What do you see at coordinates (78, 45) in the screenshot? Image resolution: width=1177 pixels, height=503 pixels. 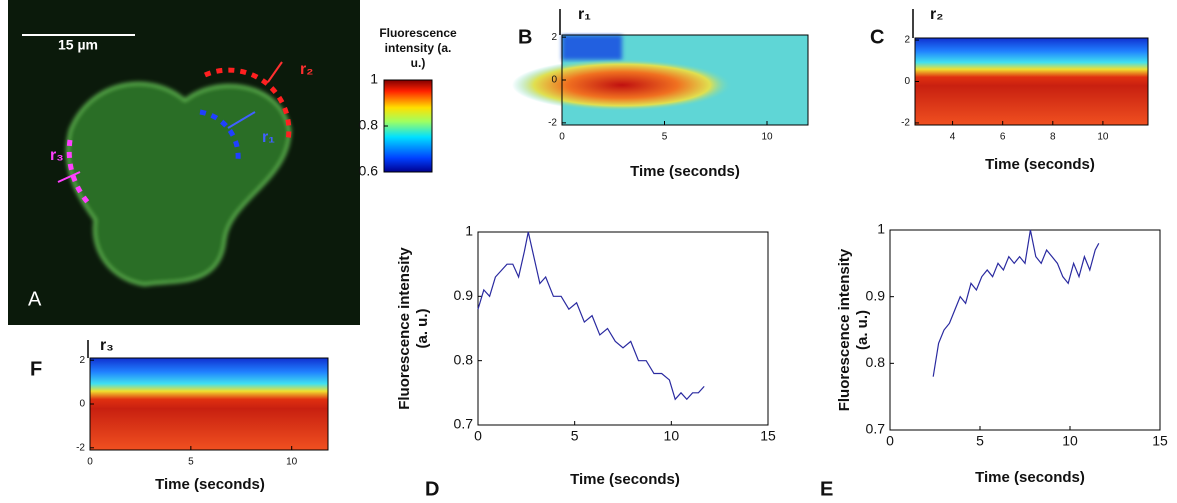 I see `scale-bar-label: 15 µm` at bounding box center [78, 45].